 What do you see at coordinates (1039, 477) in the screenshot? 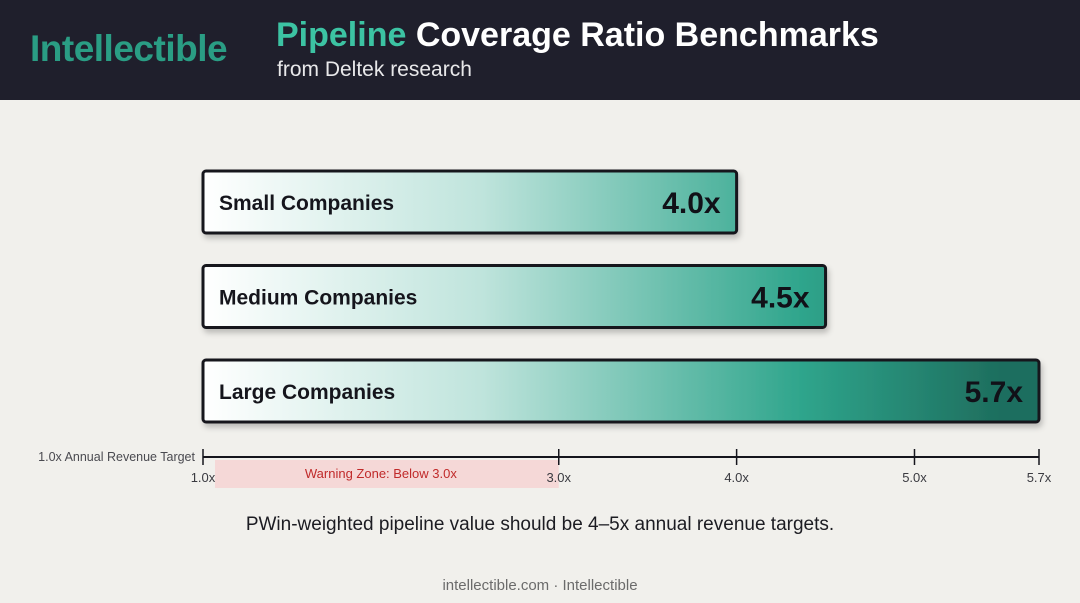
I see `x-tick-label: 5.7x` at bounding box center [1039, 477].